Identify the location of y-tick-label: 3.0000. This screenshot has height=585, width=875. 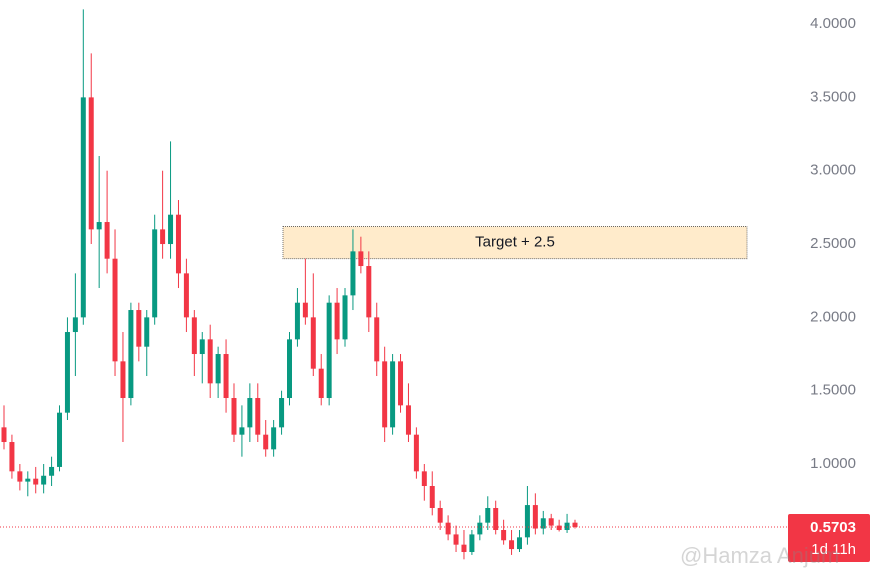
(833, 170).